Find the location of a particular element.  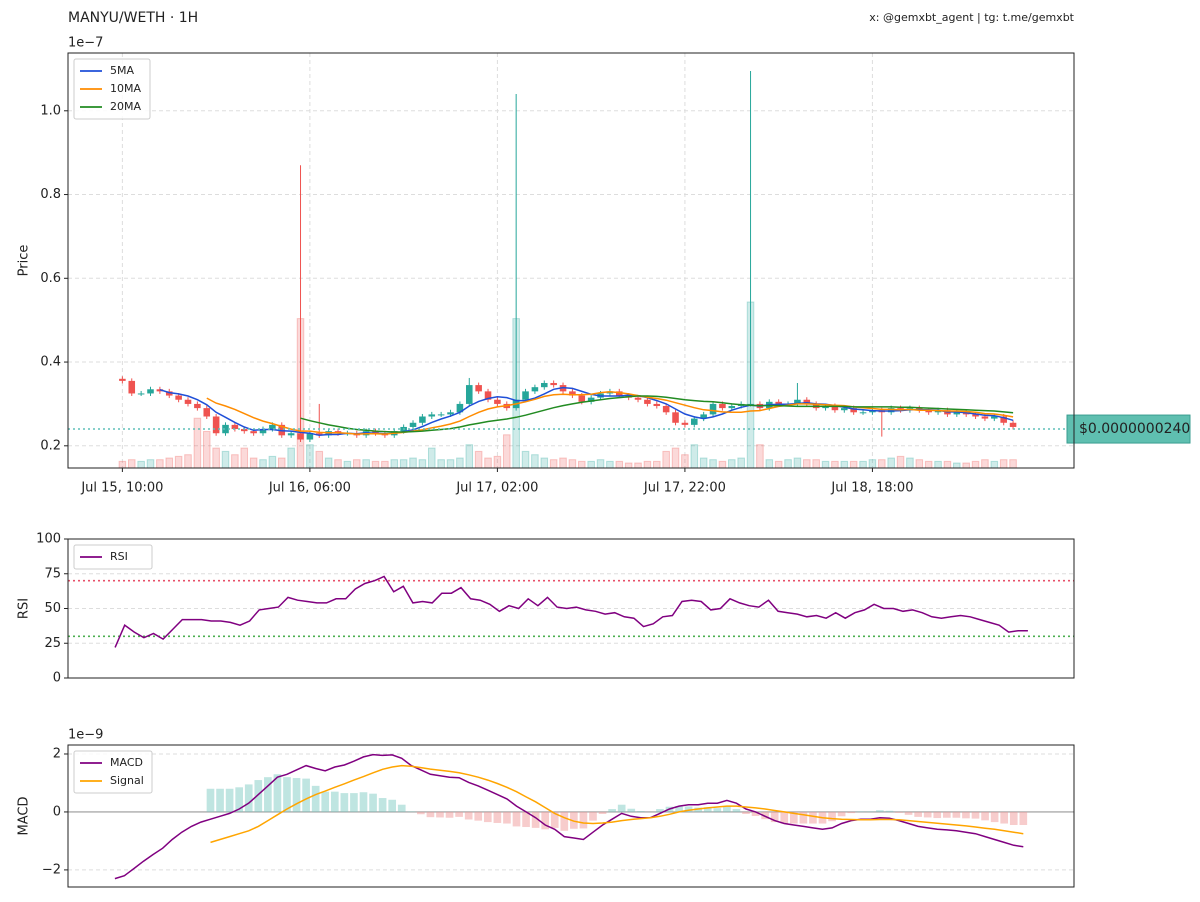

legend-label: 10MA is located at coordinates (125, 88).